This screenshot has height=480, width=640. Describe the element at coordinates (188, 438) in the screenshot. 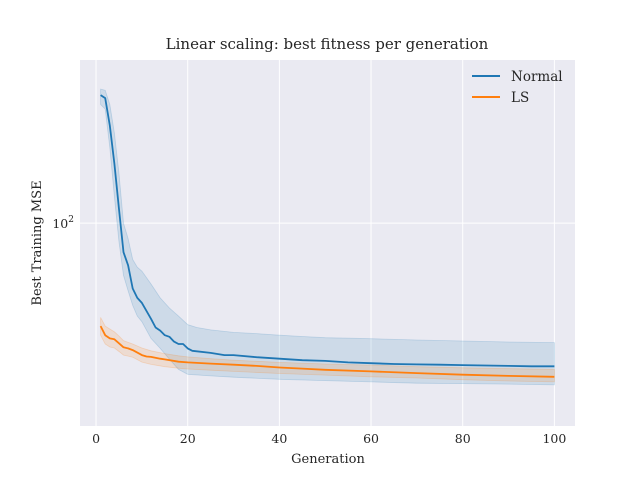

I see `x-tick-label: 20` at that location.